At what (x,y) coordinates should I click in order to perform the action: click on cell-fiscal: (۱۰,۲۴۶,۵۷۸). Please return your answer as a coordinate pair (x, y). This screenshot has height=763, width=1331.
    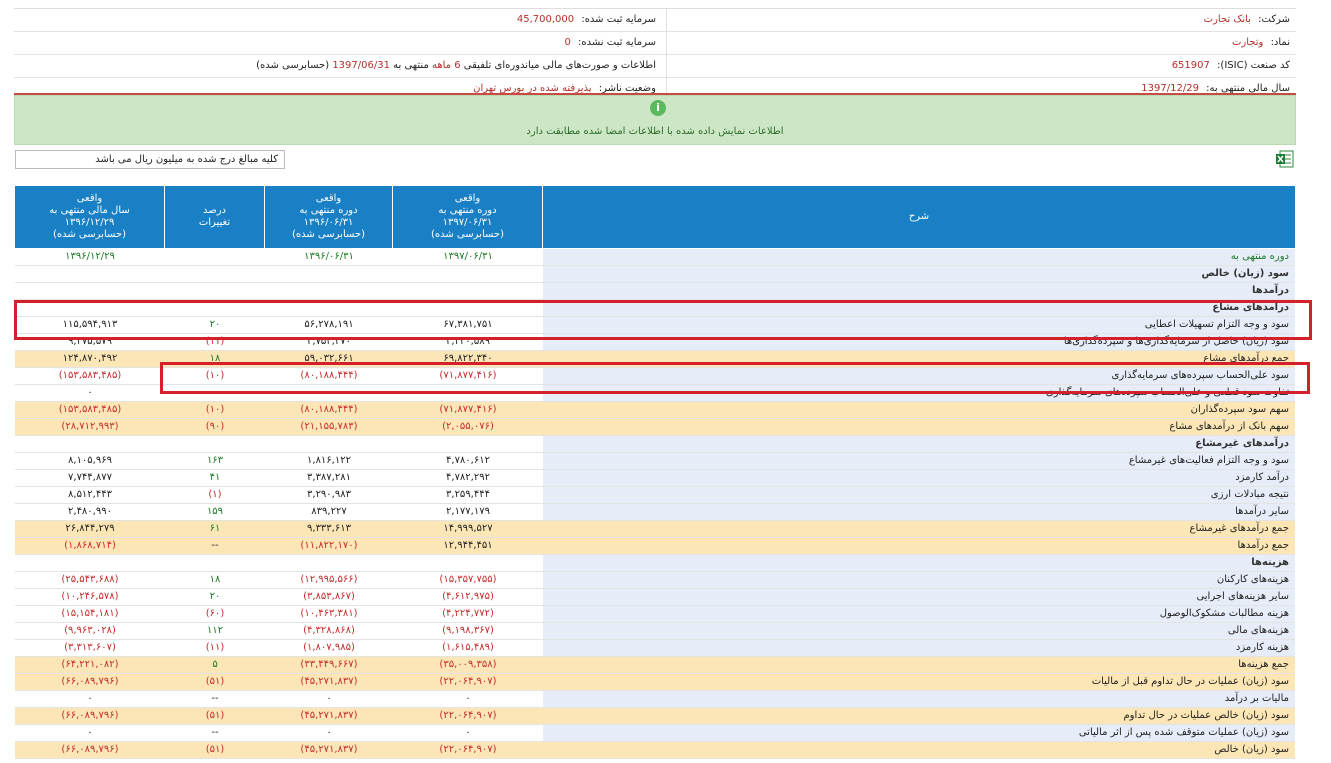
    Looking at the image, I should click on (90, 596).